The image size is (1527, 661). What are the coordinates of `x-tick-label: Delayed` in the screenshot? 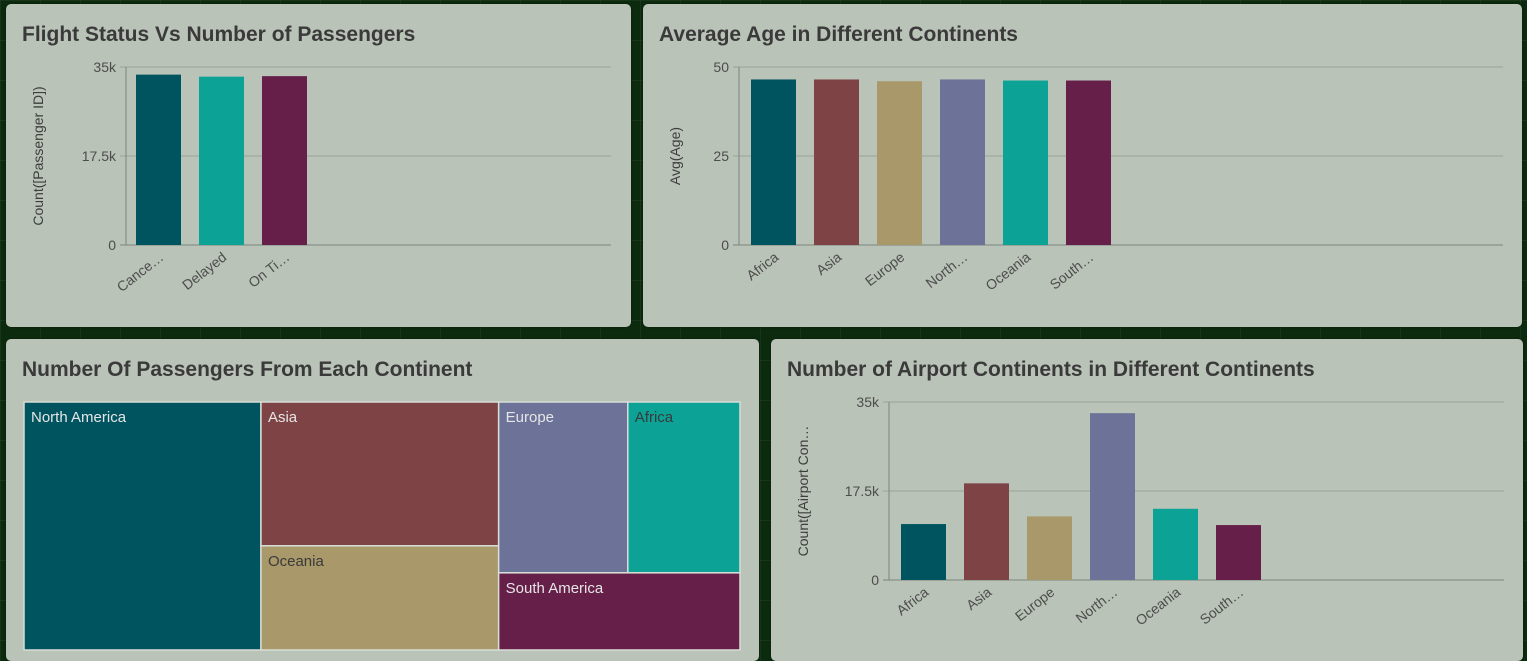 It's located at (204, 271).